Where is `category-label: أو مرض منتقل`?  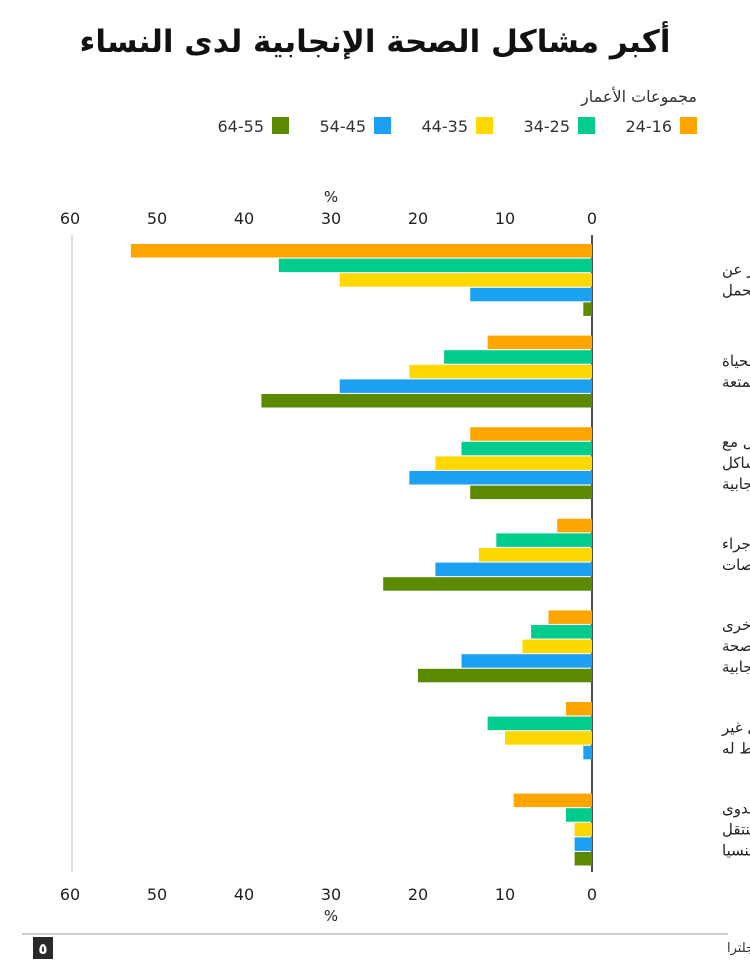
category-label: أو مرض منتقل is located at coordinates (736, 828).